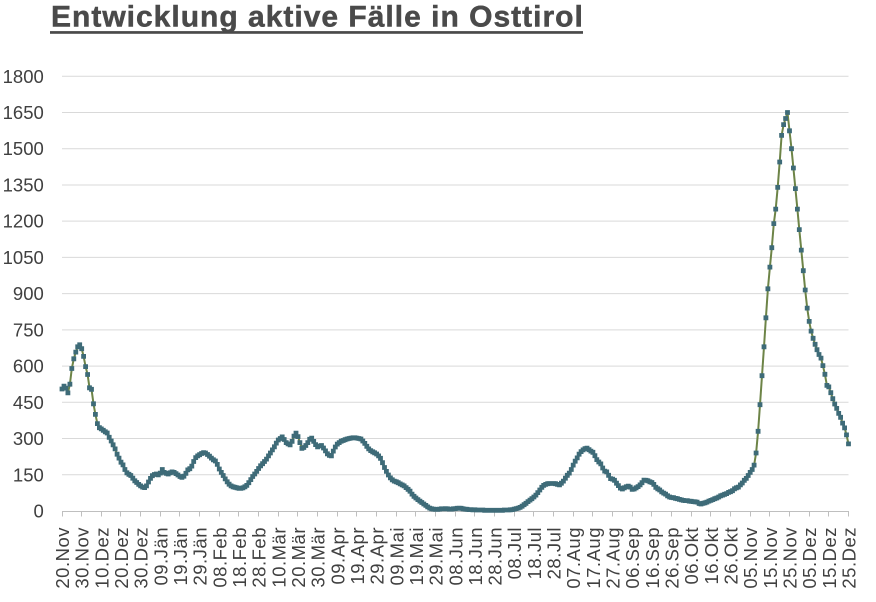 This screenshot has height=602, width=876. I want to click on svg-text: 15.Nov, so click(770, 558).